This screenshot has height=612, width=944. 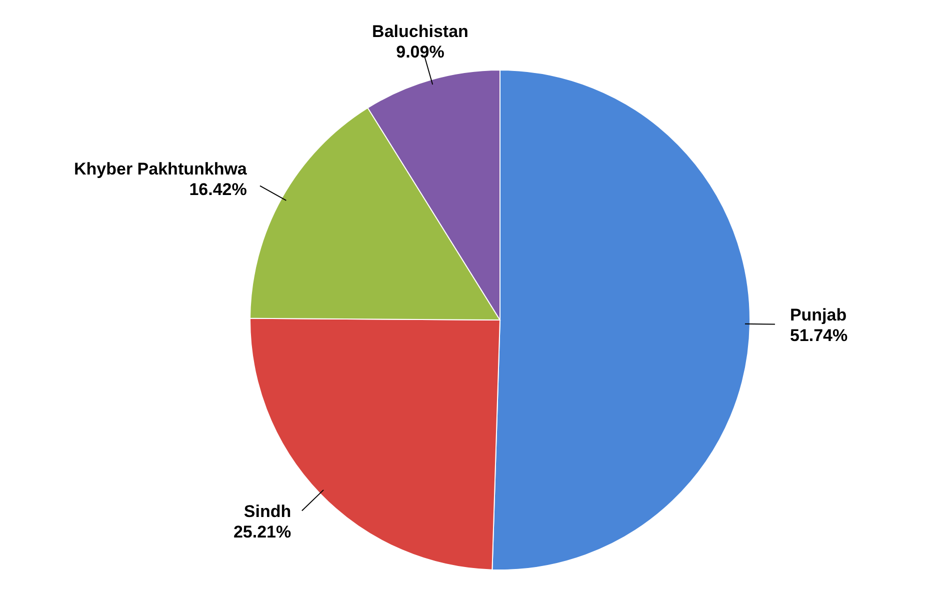 I want to click on data-label: 51.74%, so click(x=819, y=335).